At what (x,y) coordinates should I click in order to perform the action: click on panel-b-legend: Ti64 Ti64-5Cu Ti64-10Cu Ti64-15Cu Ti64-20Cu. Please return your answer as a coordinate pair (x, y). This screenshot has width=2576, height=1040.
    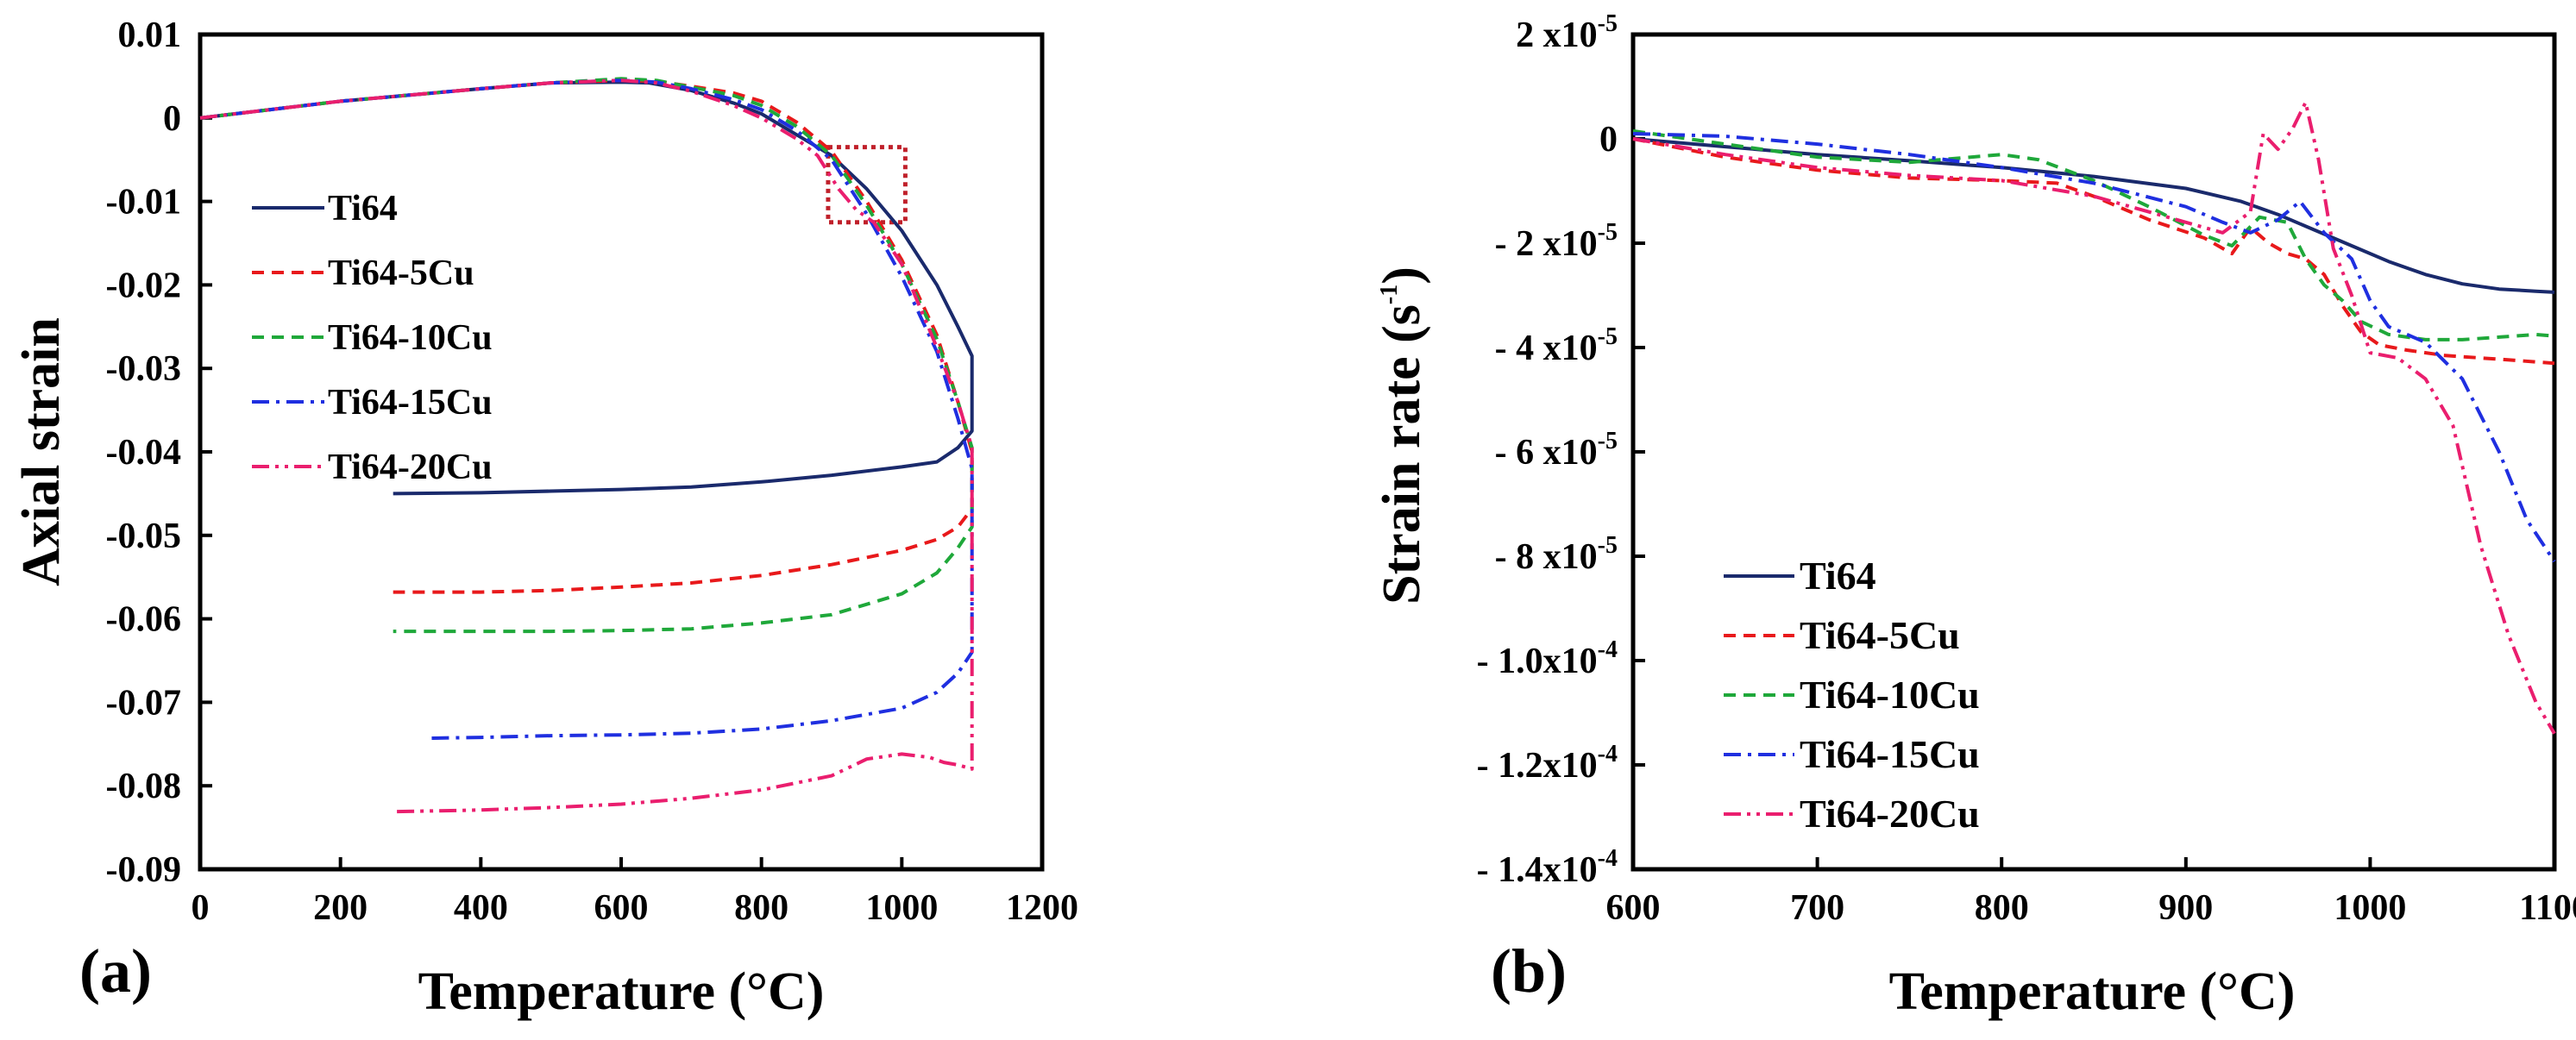
    Looking at the image, I should click on (1852, 695).